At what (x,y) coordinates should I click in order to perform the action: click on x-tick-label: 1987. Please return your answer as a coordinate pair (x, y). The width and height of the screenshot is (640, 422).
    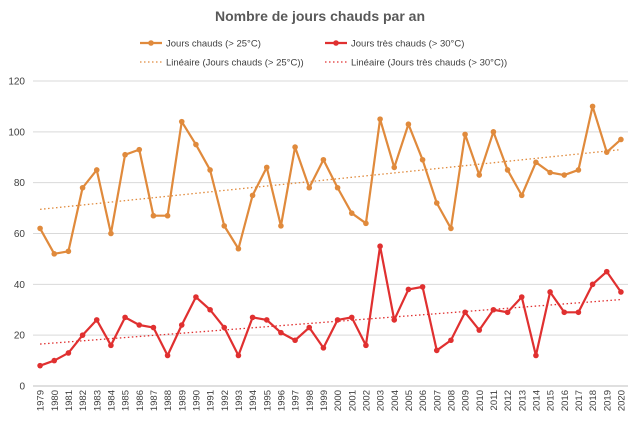
    Looking at the image, I should click on (154, 400).